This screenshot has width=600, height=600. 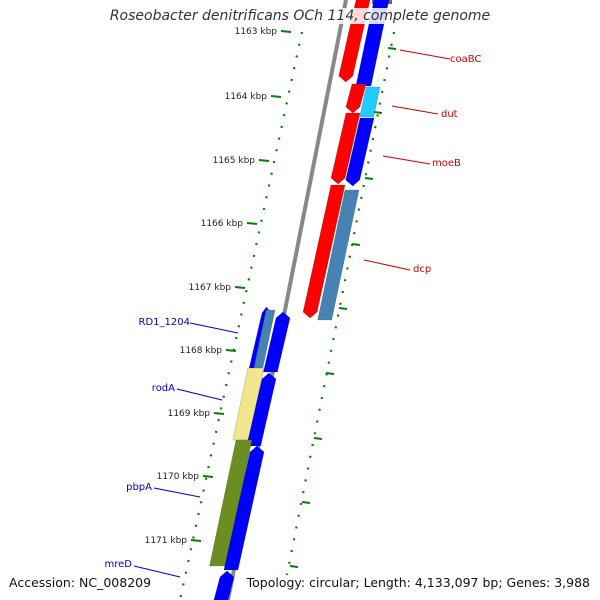 I want to click on kbp-tick-label: 1171 kbp, so click(x=166, y=541).